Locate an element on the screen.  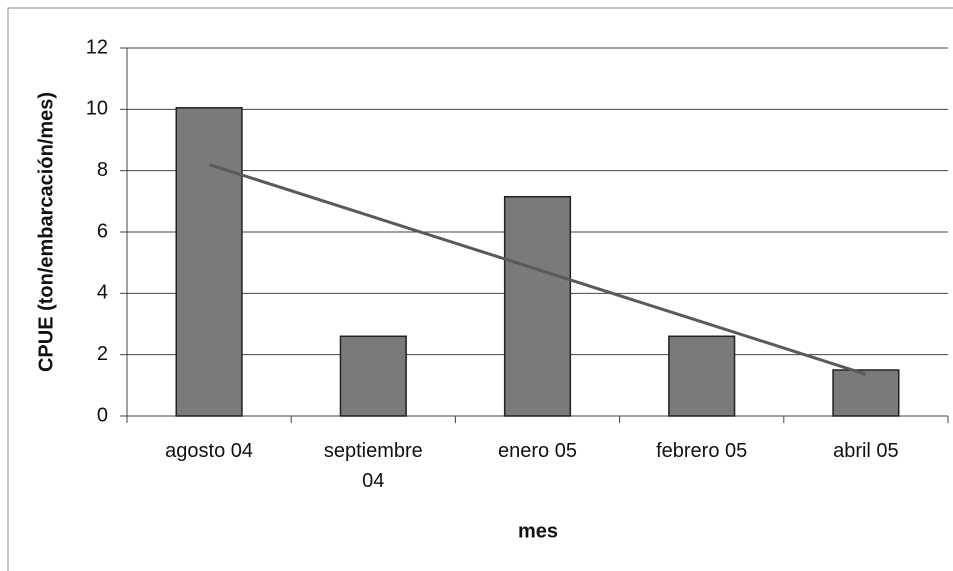
x-tick-label: enero 05 is located at coordinates (537, 451).